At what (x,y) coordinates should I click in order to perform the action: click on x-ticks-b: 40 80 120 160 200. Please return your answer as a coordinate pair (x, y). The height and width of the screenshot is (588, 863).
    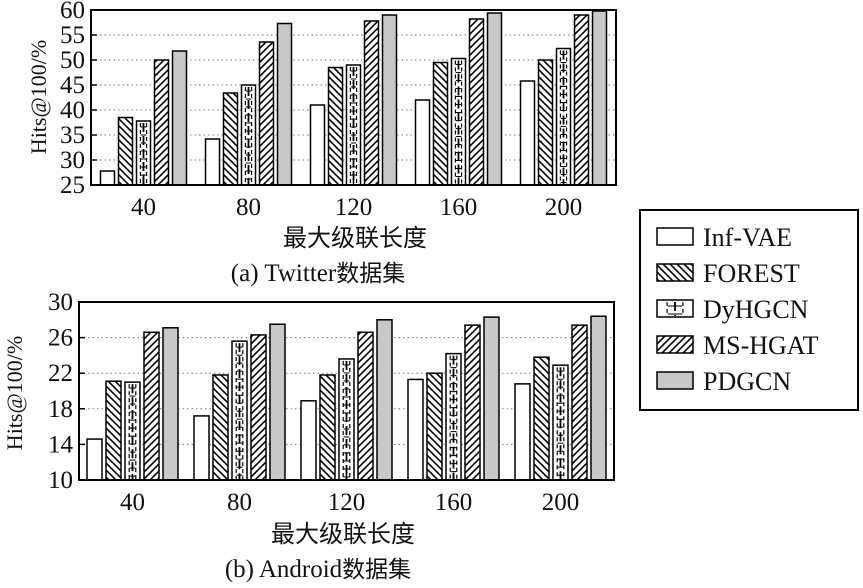
    Looking at the image, I should click on (349, 495).